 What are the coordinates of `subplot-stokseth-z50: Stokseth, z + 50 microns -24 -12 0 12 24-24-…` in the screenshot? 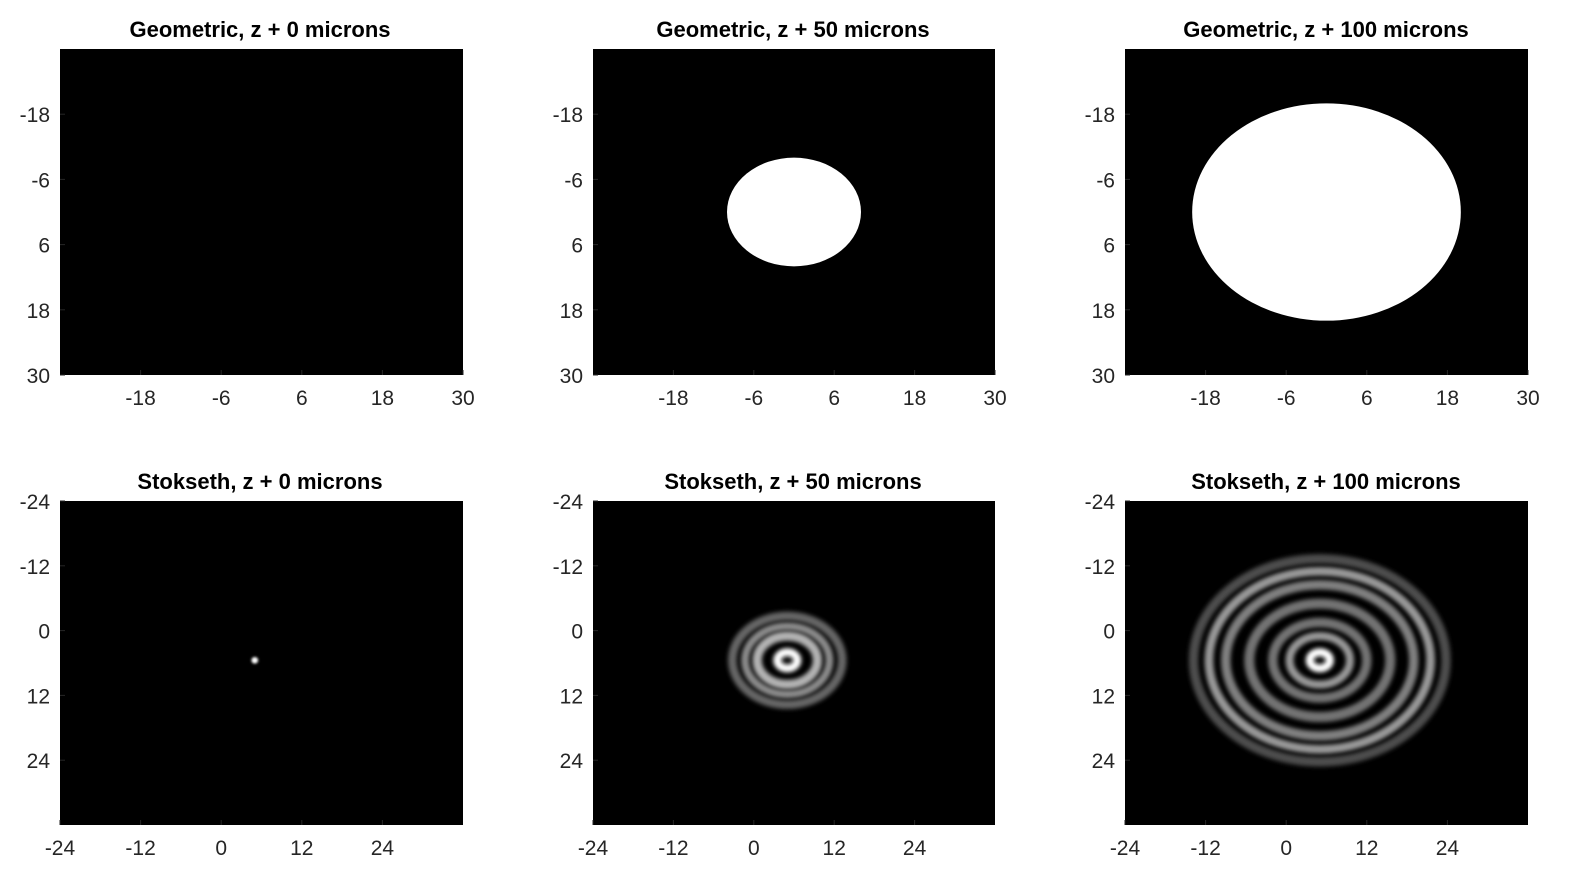 It's located at (774, 664).